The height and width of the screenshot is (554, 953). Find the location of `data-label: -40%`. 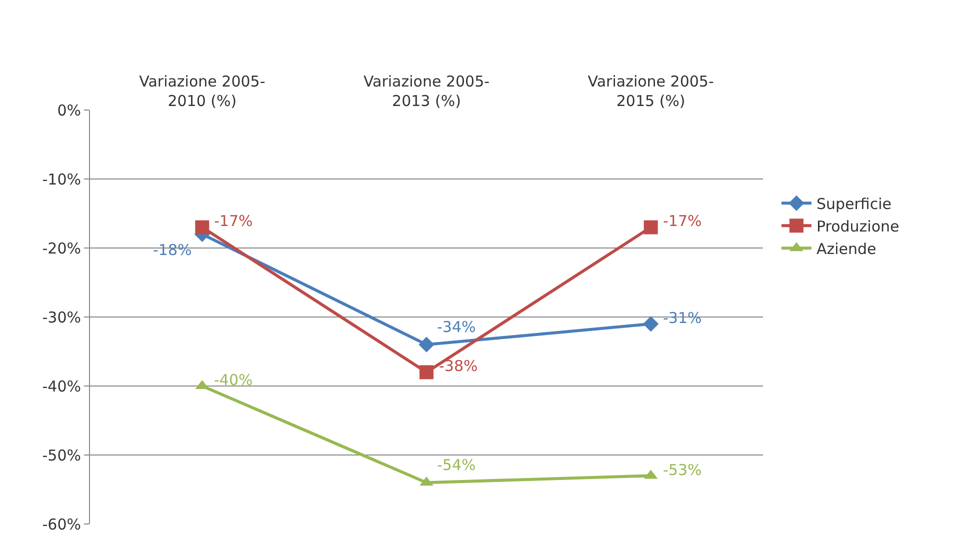

data-label: -40% is located at coordinates (233, 380).